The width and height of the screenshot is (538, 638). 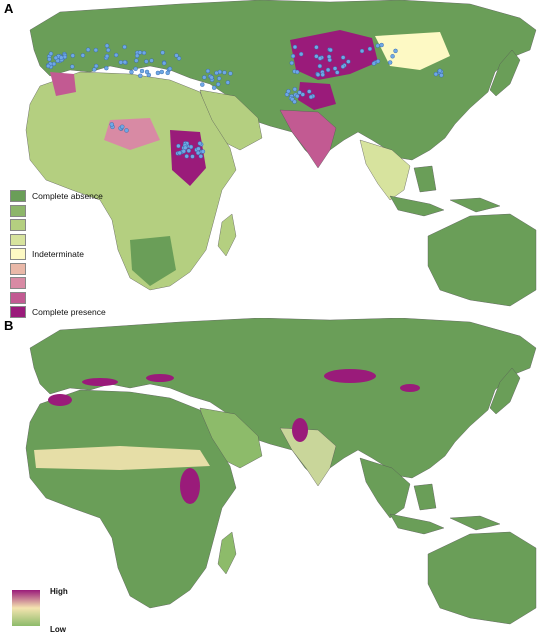 What do you see at coordinates (505, 391) in the screenshot?
I see `japan-landmass` at bounding box center [505, 391].